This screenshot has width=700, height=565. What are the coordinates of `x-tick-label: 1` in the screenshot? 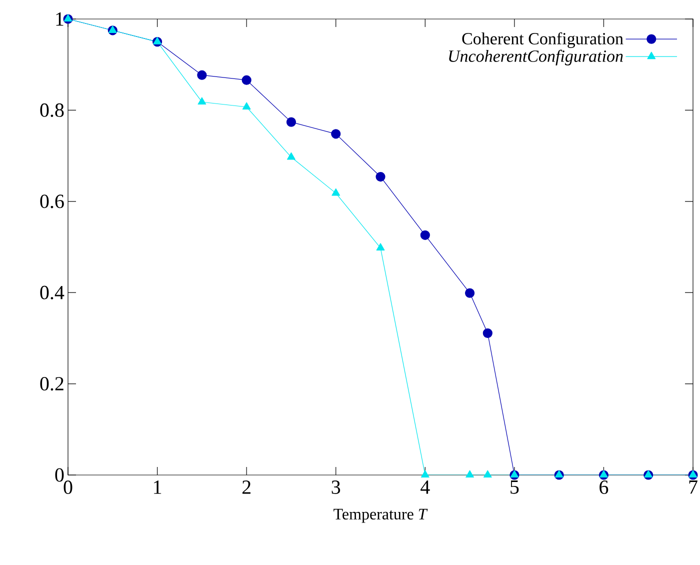 It's located at (158, 487).